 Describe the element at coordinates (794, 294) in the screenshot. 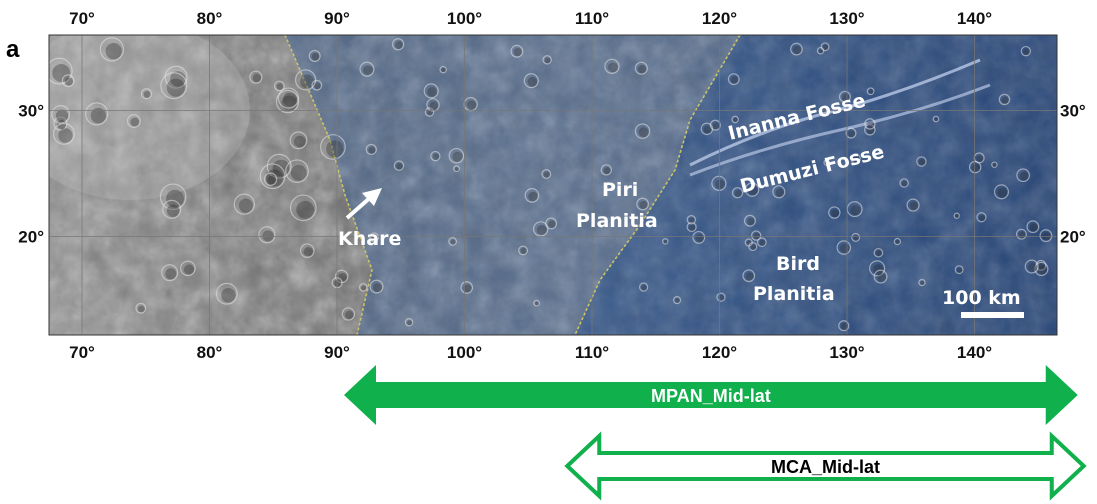

I see `label-bird-2: Planitia` at that location.